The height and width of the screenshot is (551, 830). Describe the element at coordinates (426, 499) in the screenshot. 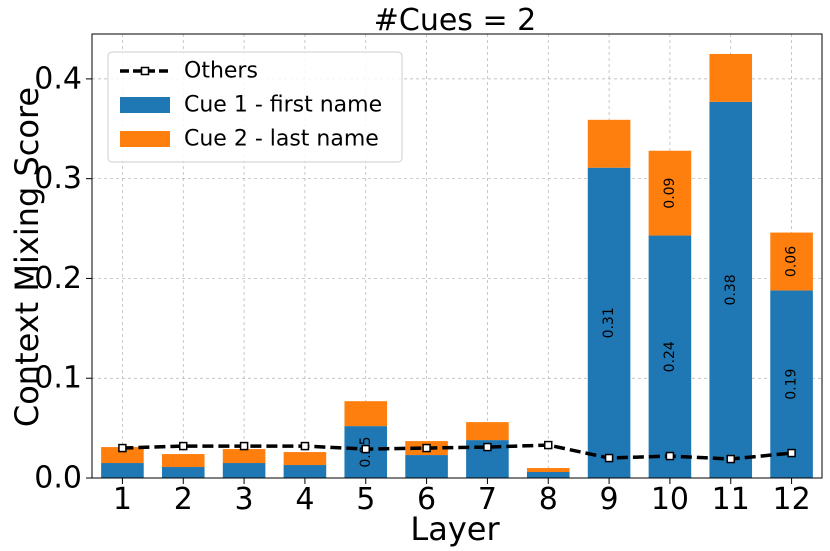

I see `x-tick-label: 6` at that location.